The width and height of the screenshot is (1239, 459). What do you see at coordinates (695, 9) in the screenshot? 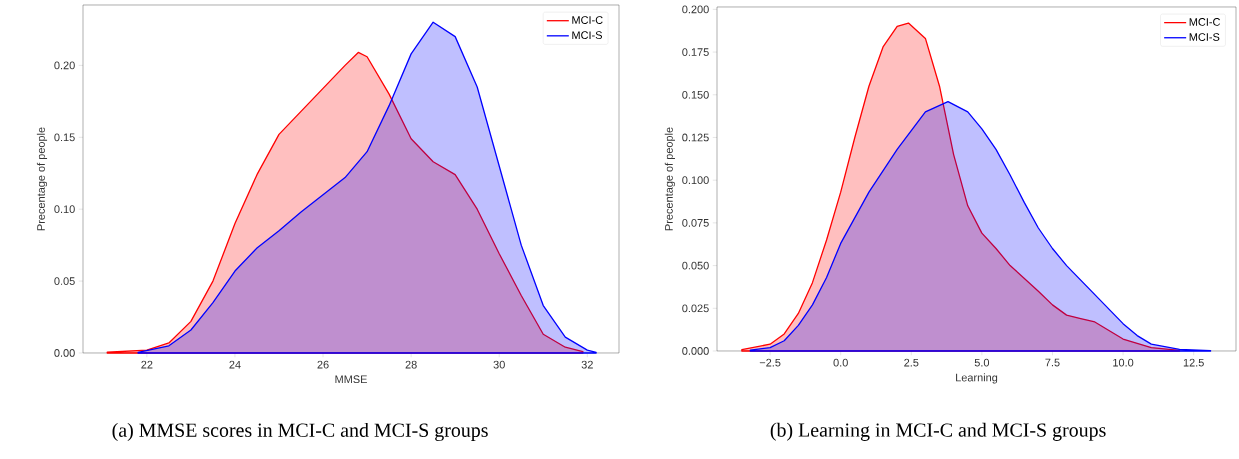
I see `y-tick-label: 0.200` at bounding box center [695, 9].